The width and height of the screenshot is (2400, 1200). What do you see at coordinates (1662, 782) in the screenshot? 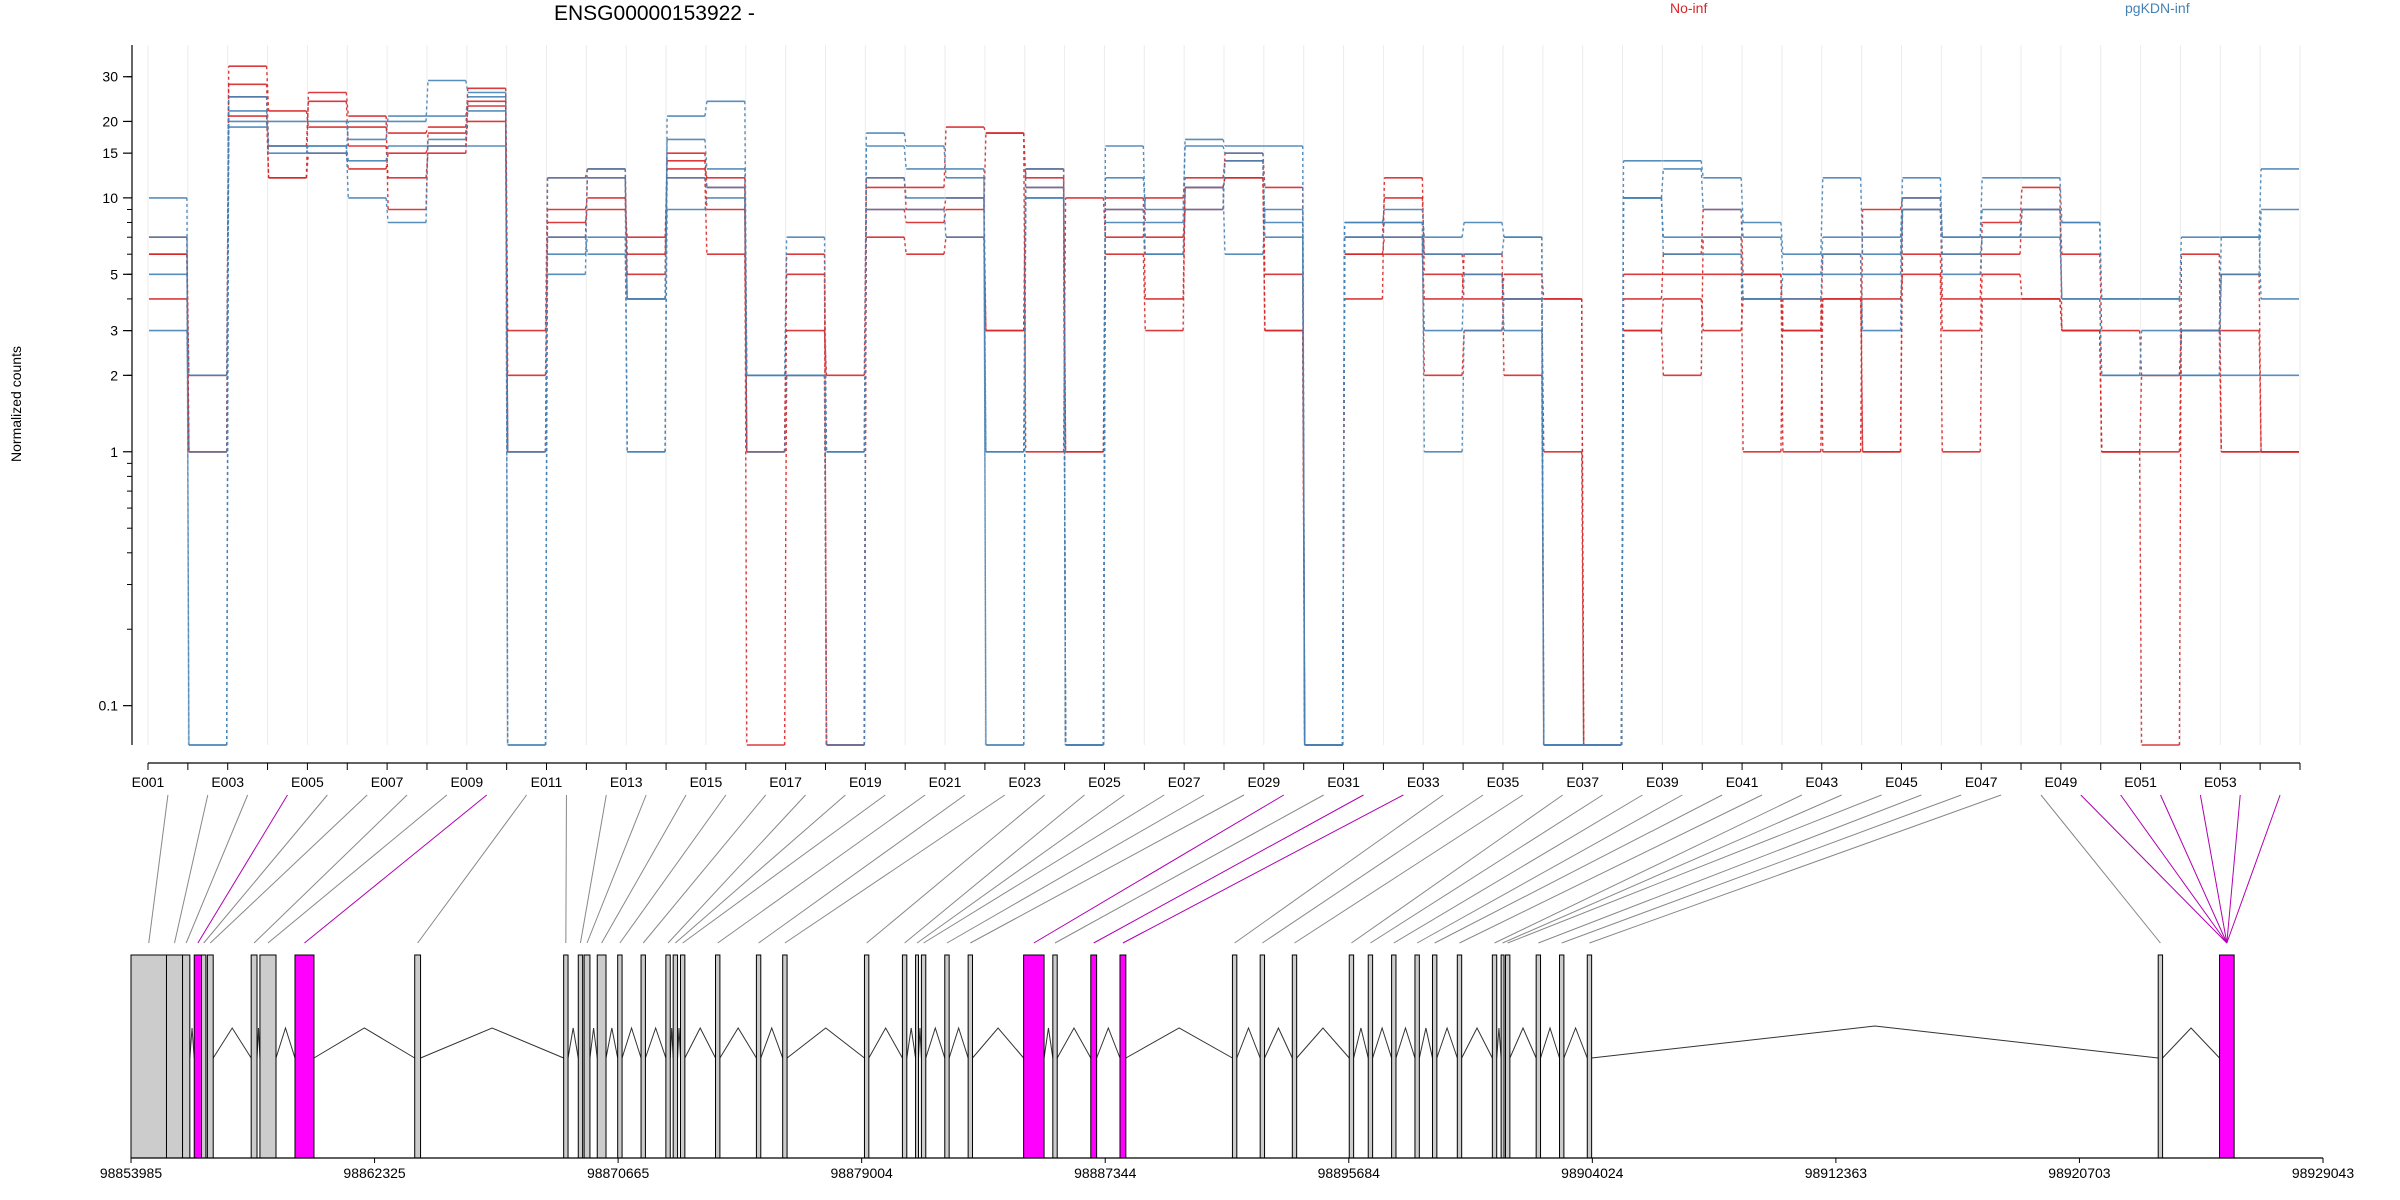
I see `x-tick-label: E039` at bounding box center [1662, 782].